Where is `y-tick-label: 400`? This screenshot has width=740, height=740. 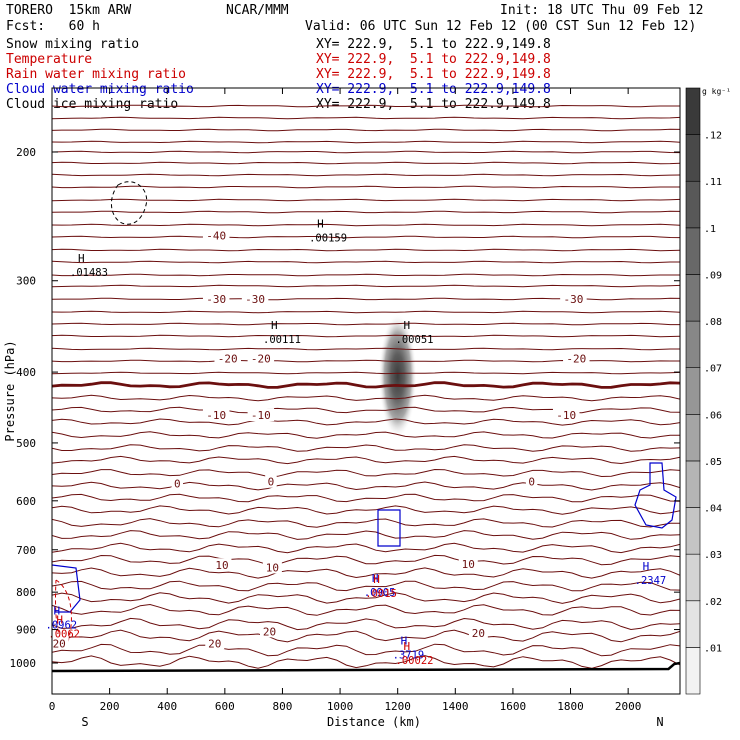 y-tick-label: 400 is located at coordinates (26, 372).